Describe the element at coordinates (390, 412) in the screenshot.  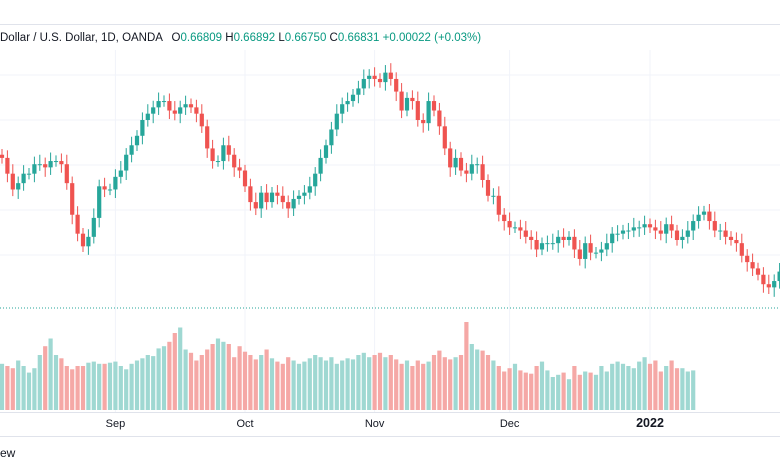
I see `time-axis-border` at that location.